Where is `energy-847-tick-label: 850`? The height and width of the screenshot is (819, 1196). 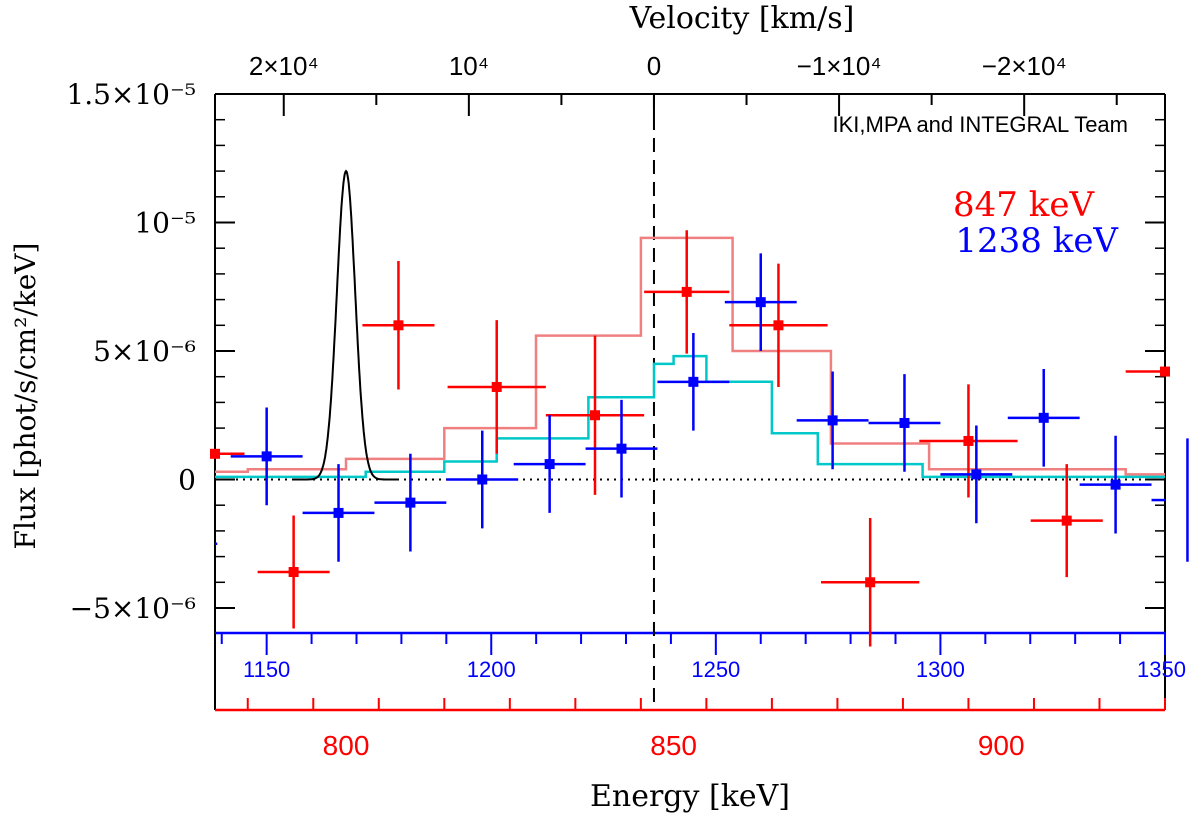 energy-847-tick-label: 850 is located at coordinates (673, 745).